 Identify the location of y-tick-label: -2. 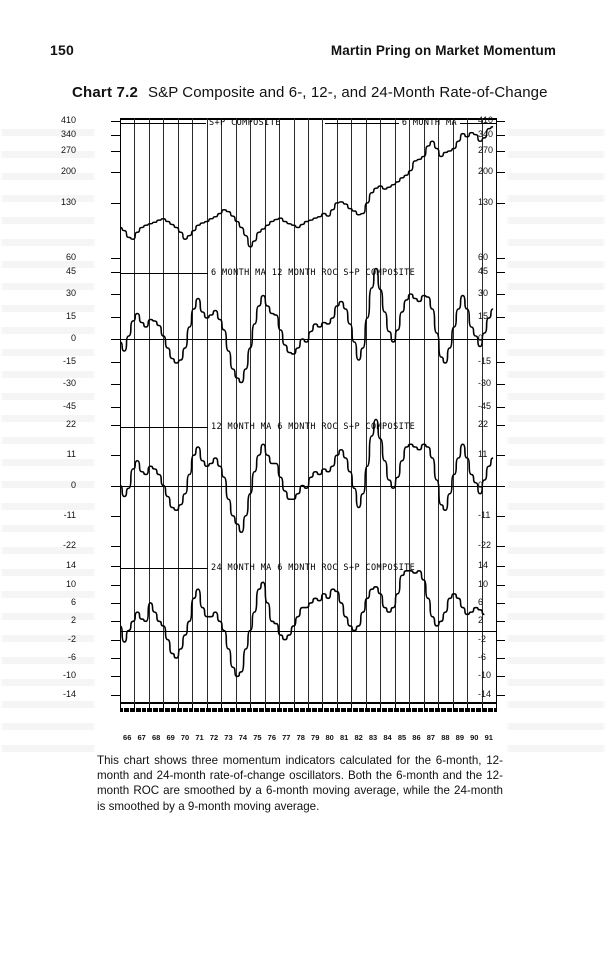
(71, 638).